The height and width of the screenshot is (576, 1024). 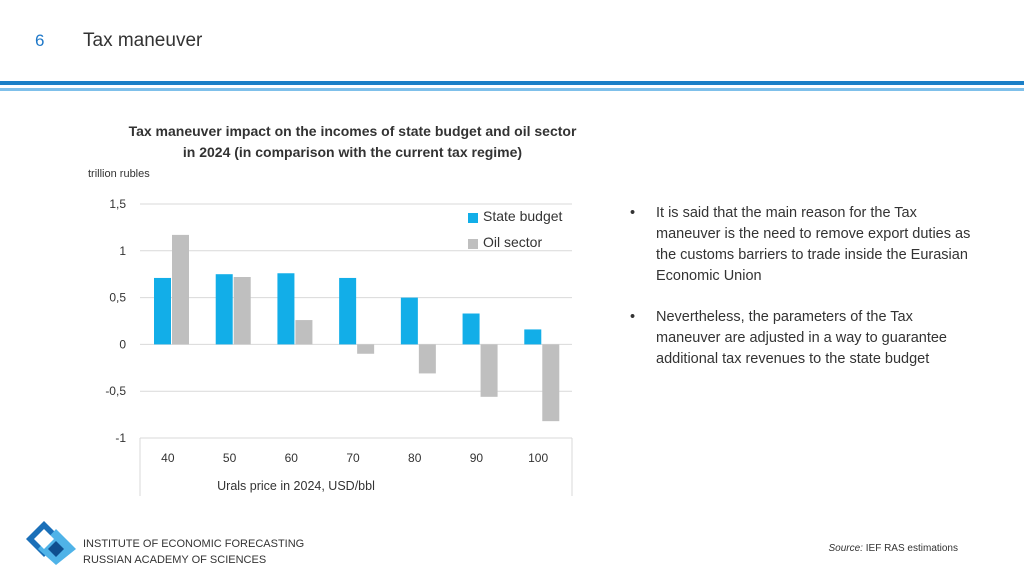 What do you see at coordinates (296, 486) in the screenshot?
I see `x-axis-label: Urals price in 2024, USD/bbl` at bounding box center [296, 486].